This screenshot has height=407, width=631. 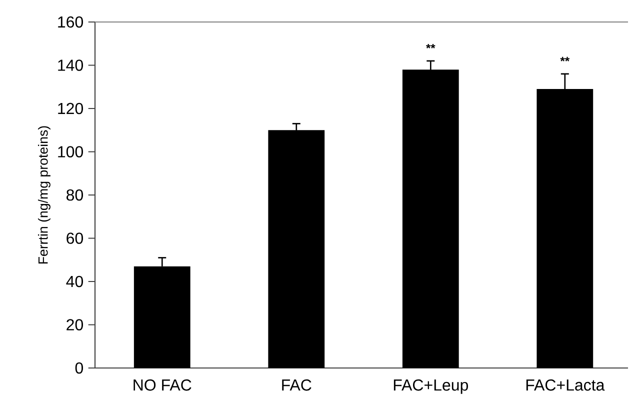 What do you see at coordinates (75, 238) in the screenshot?
I see `y-tick-label: 60` at bounding box center [75, 238].